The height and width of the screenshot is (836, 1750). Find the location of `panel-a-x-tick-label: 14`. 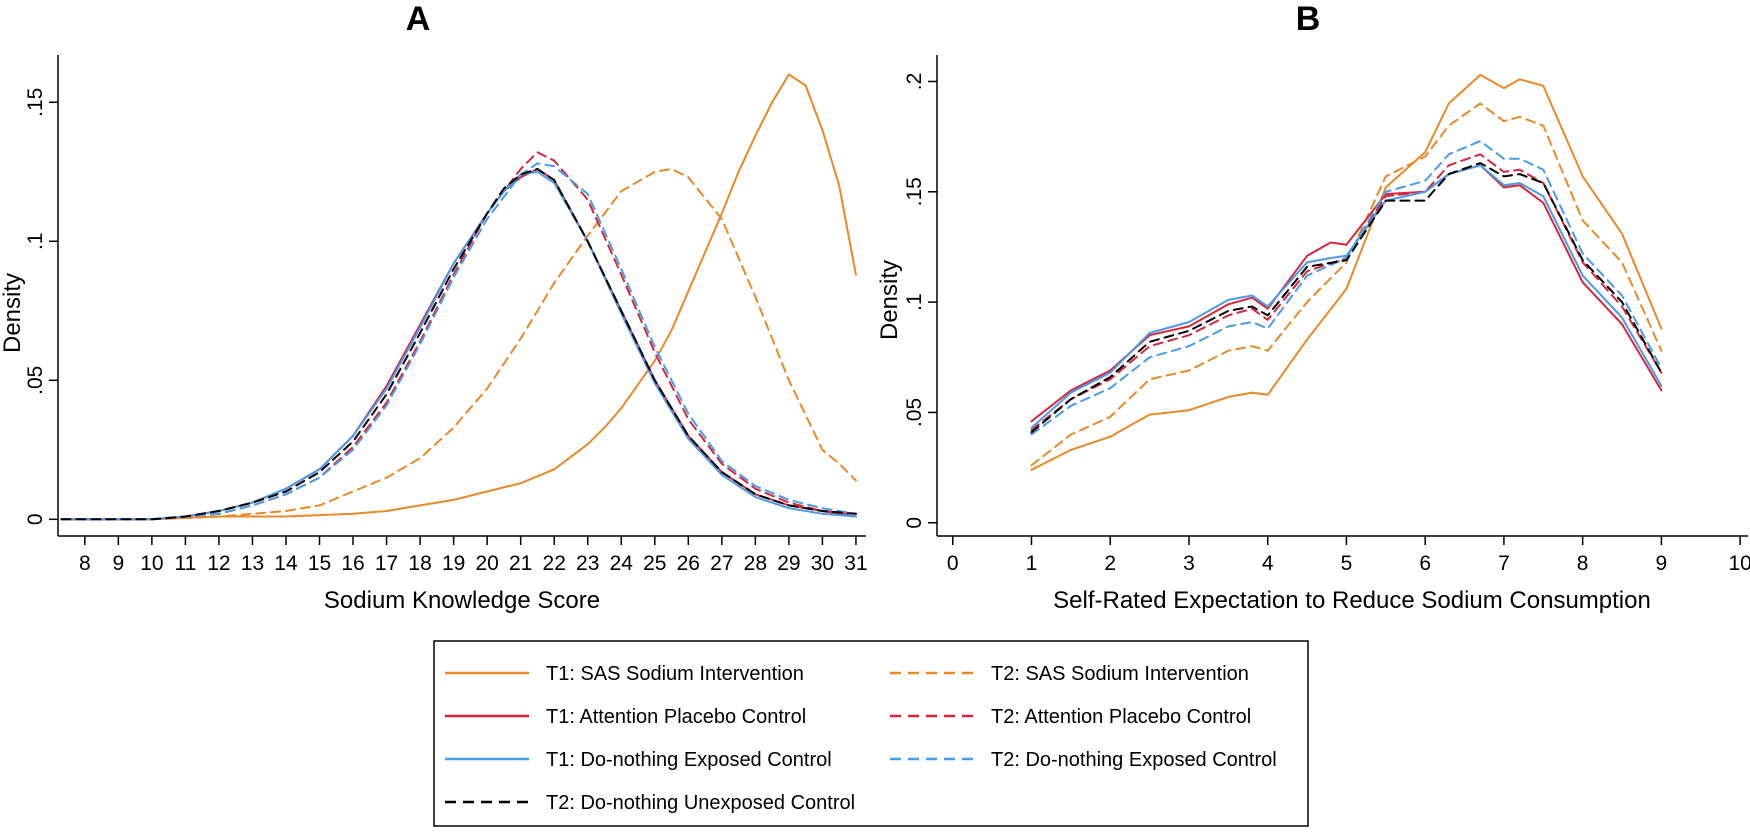

panel-a-x-tick-label: 14 is located at coordinates (286, 563).